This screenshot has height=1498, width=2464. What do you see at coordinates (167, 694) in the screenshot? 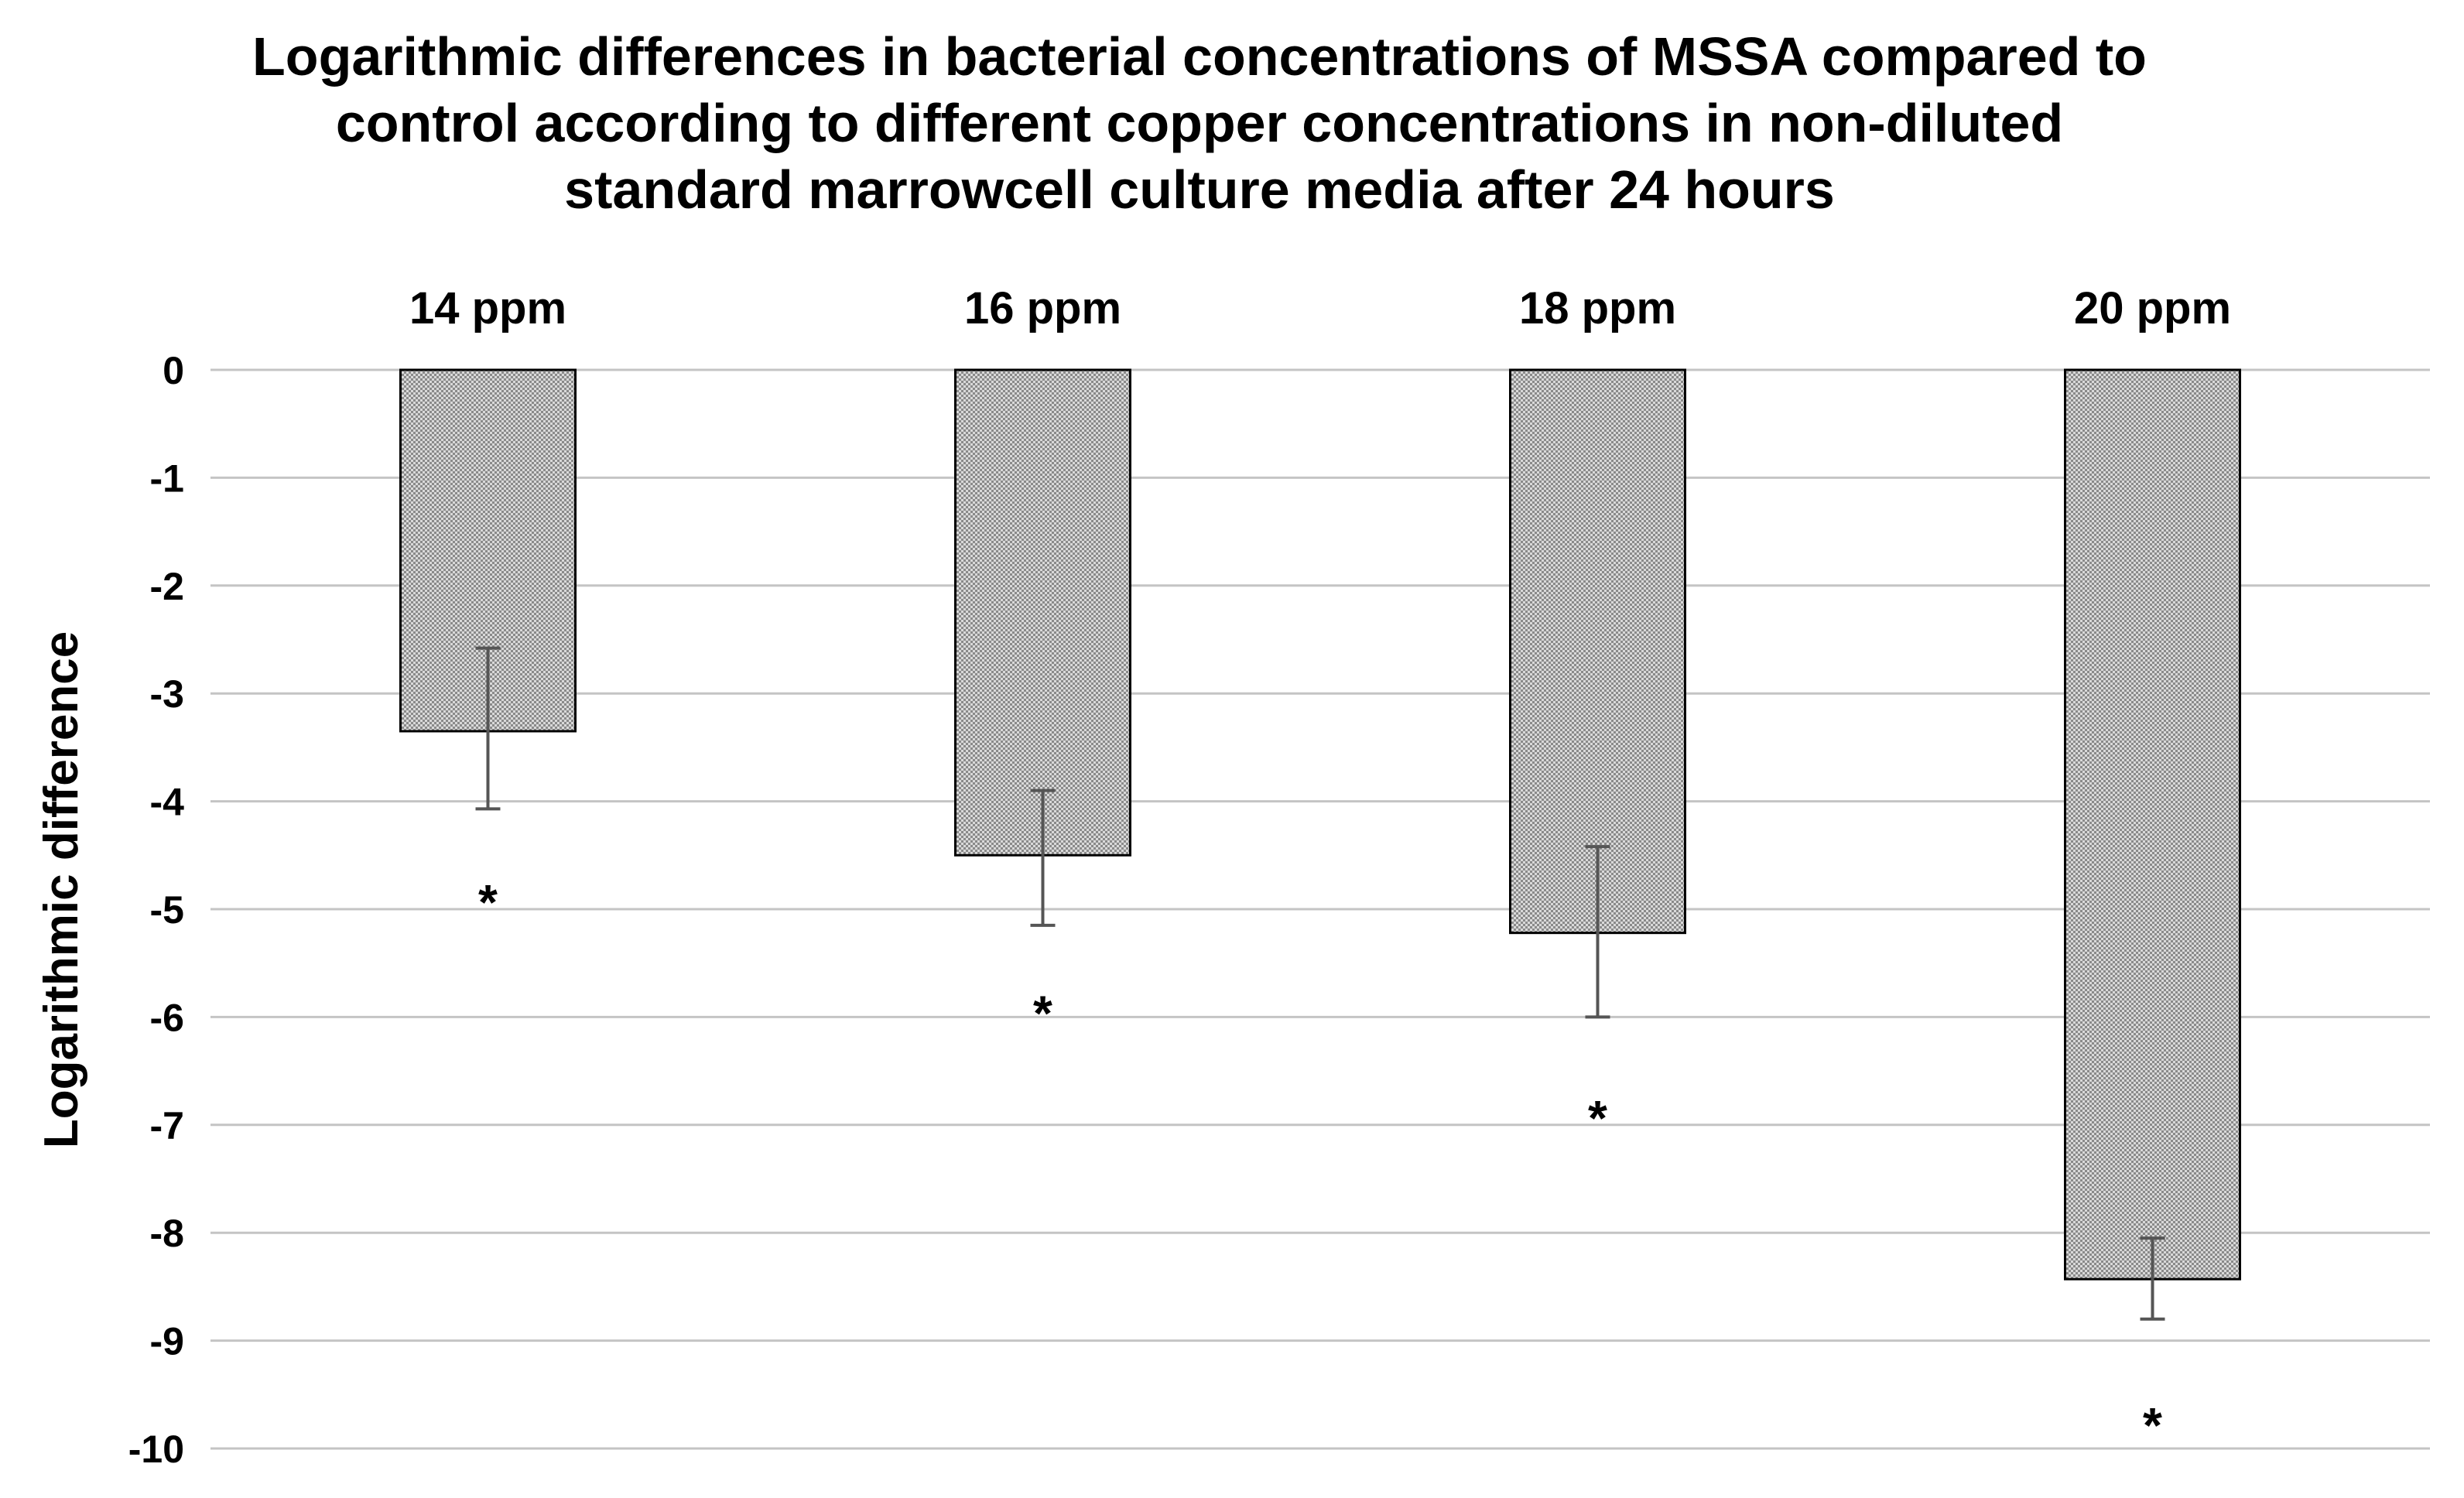
I see `y-tick-label: -3` at bounding box center [167, 694].